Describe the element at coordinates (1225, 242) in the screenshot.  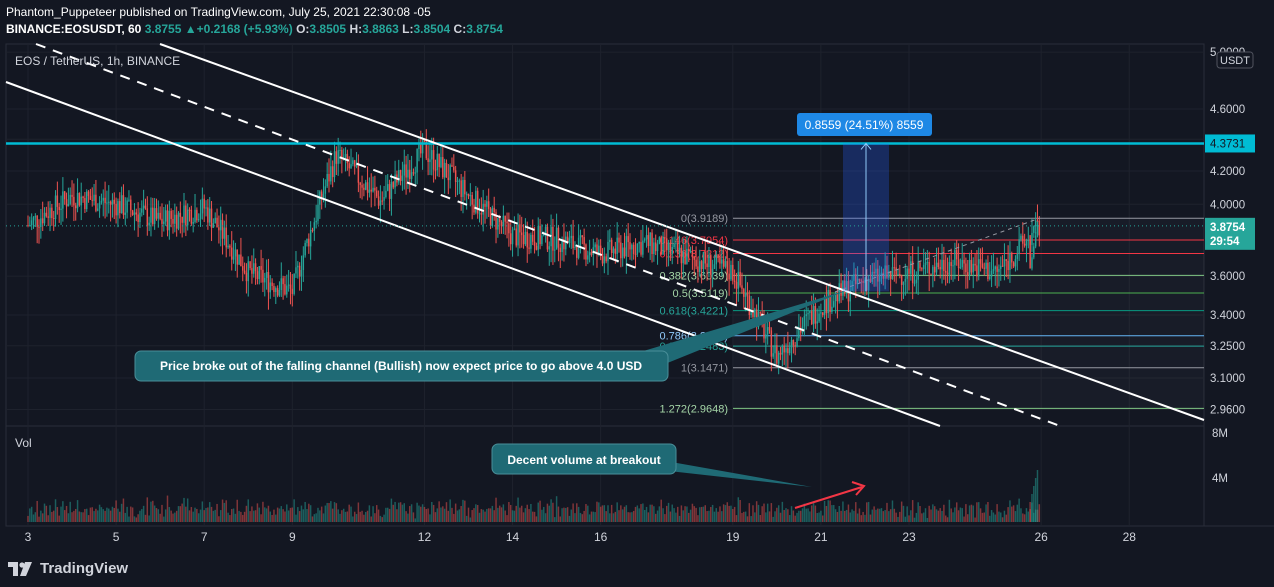
I see `countdown-text: 29:54` at that location.